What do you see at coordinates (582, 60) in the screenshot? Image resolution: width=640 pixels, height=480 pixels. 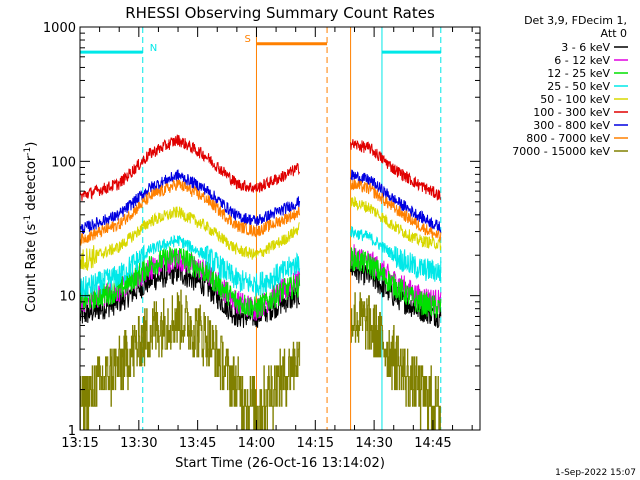 I see `legend-label-1: 6 - 12 keV` at bounding box center [582, 60].